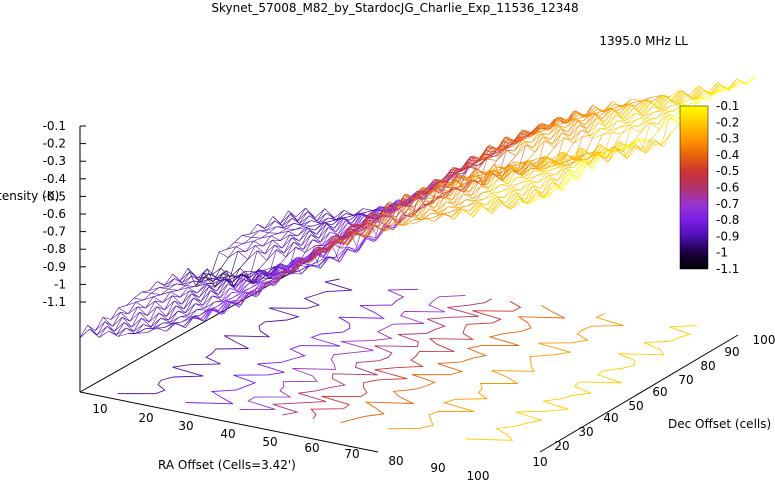 Image resolution: width=775 pixels, height=483 pixels. Describe the element at coordinates (643, 41) in the screenshot. I see `legend-label: 1395.0 MHz LL` at that location.